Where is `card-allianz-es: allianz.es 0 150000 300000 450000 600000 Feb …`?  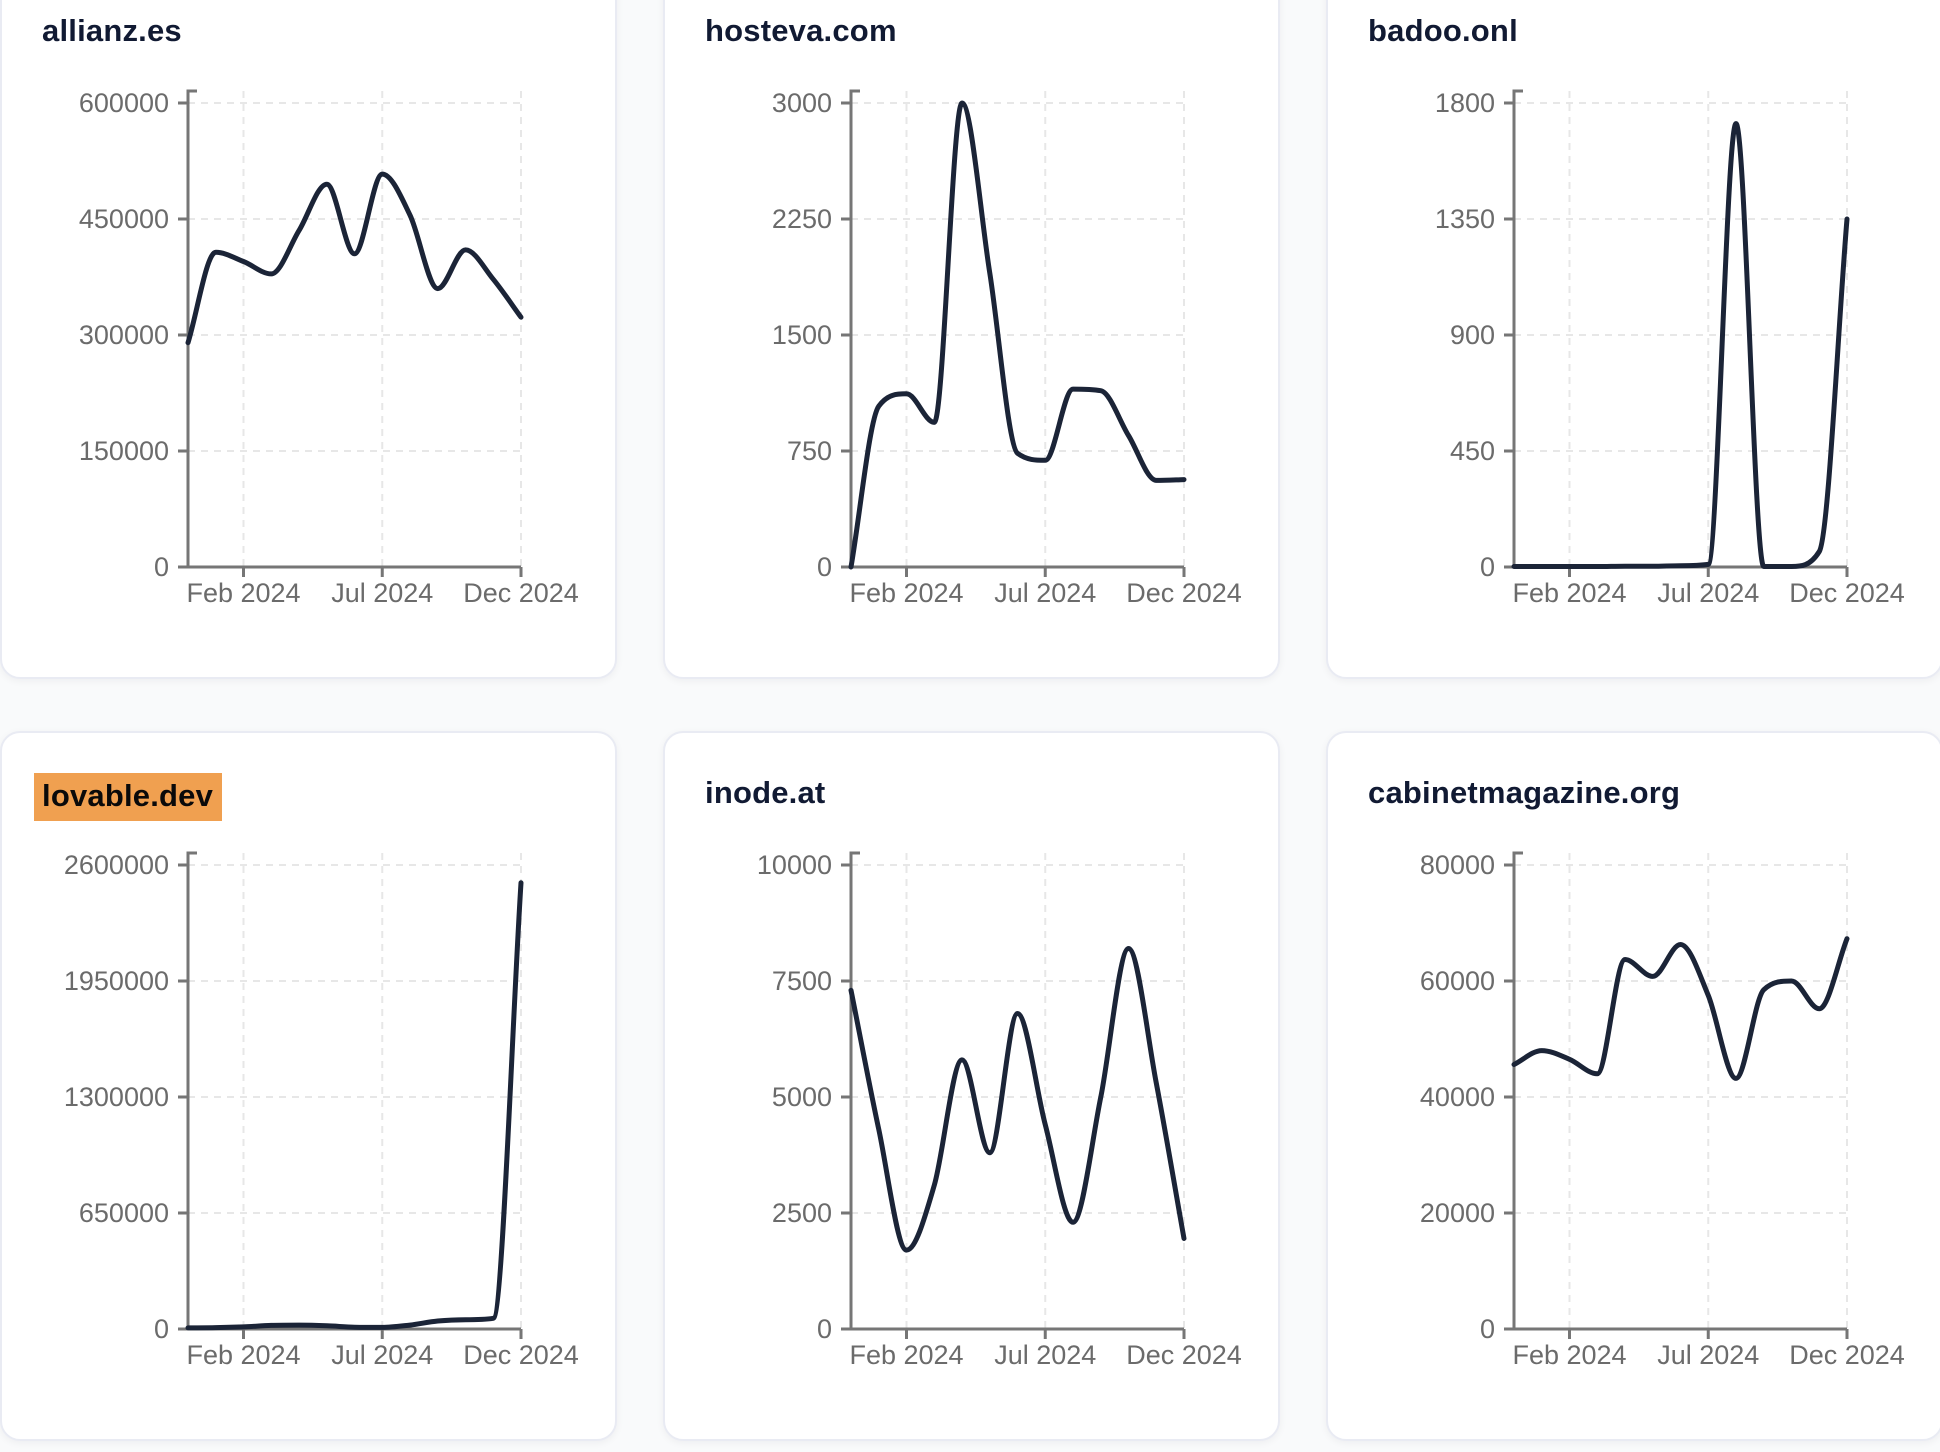
card-allianz-es: allianz.es 0 150000 300000 450000 600000 Feb … is located at coordinates (308, 339).